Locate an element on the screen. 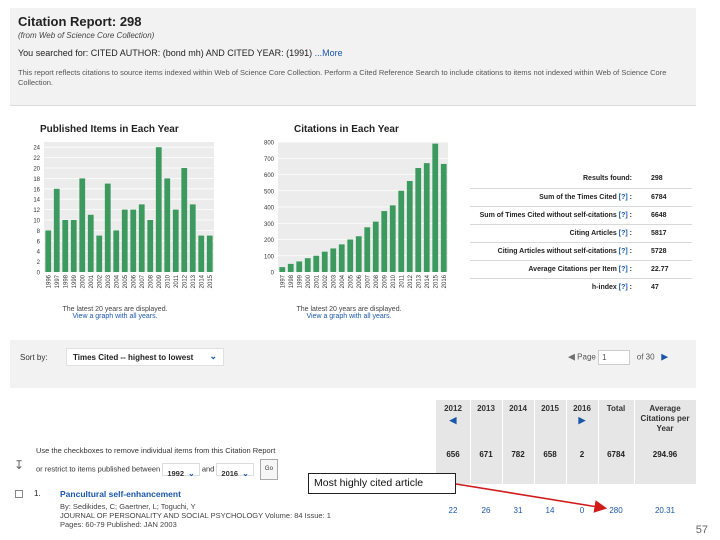  year-header: 2013 is located at coordinates (486, 419).